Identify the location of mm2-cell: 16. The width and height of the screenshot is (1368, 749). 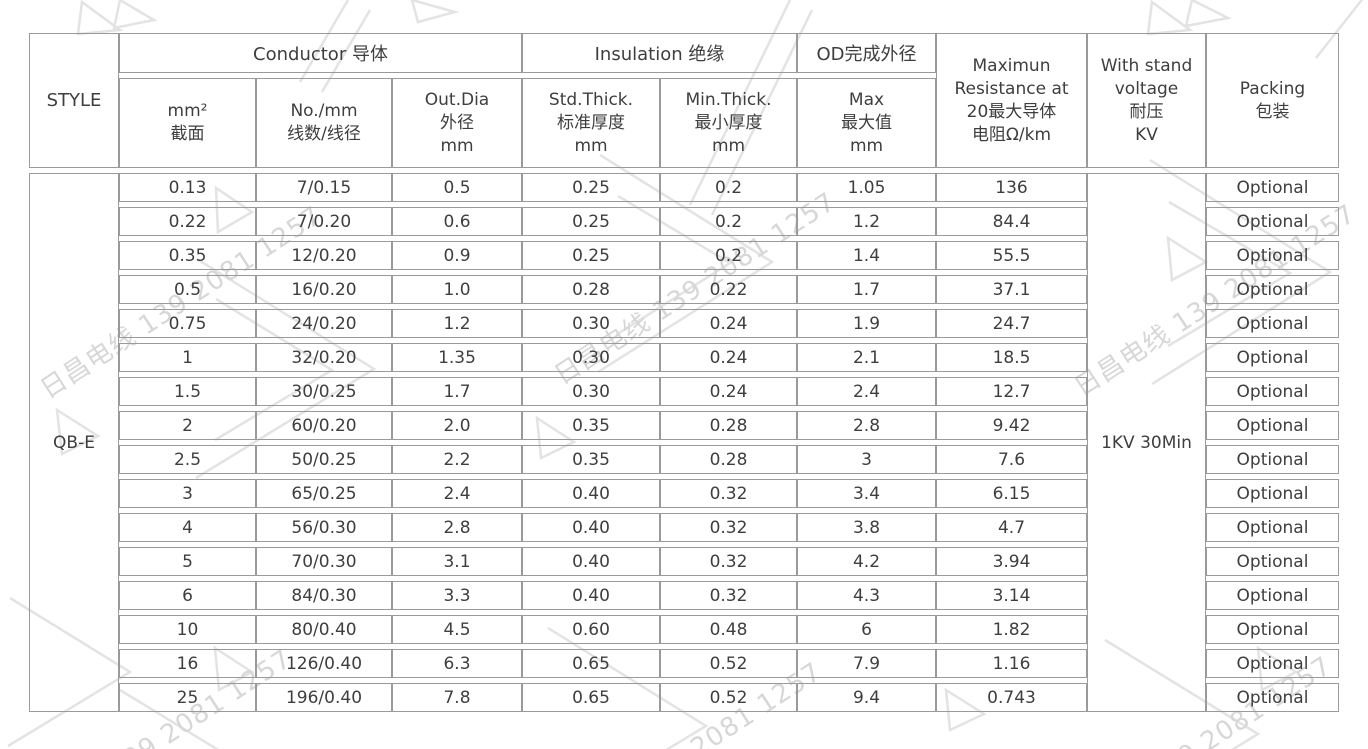
(187, 663).